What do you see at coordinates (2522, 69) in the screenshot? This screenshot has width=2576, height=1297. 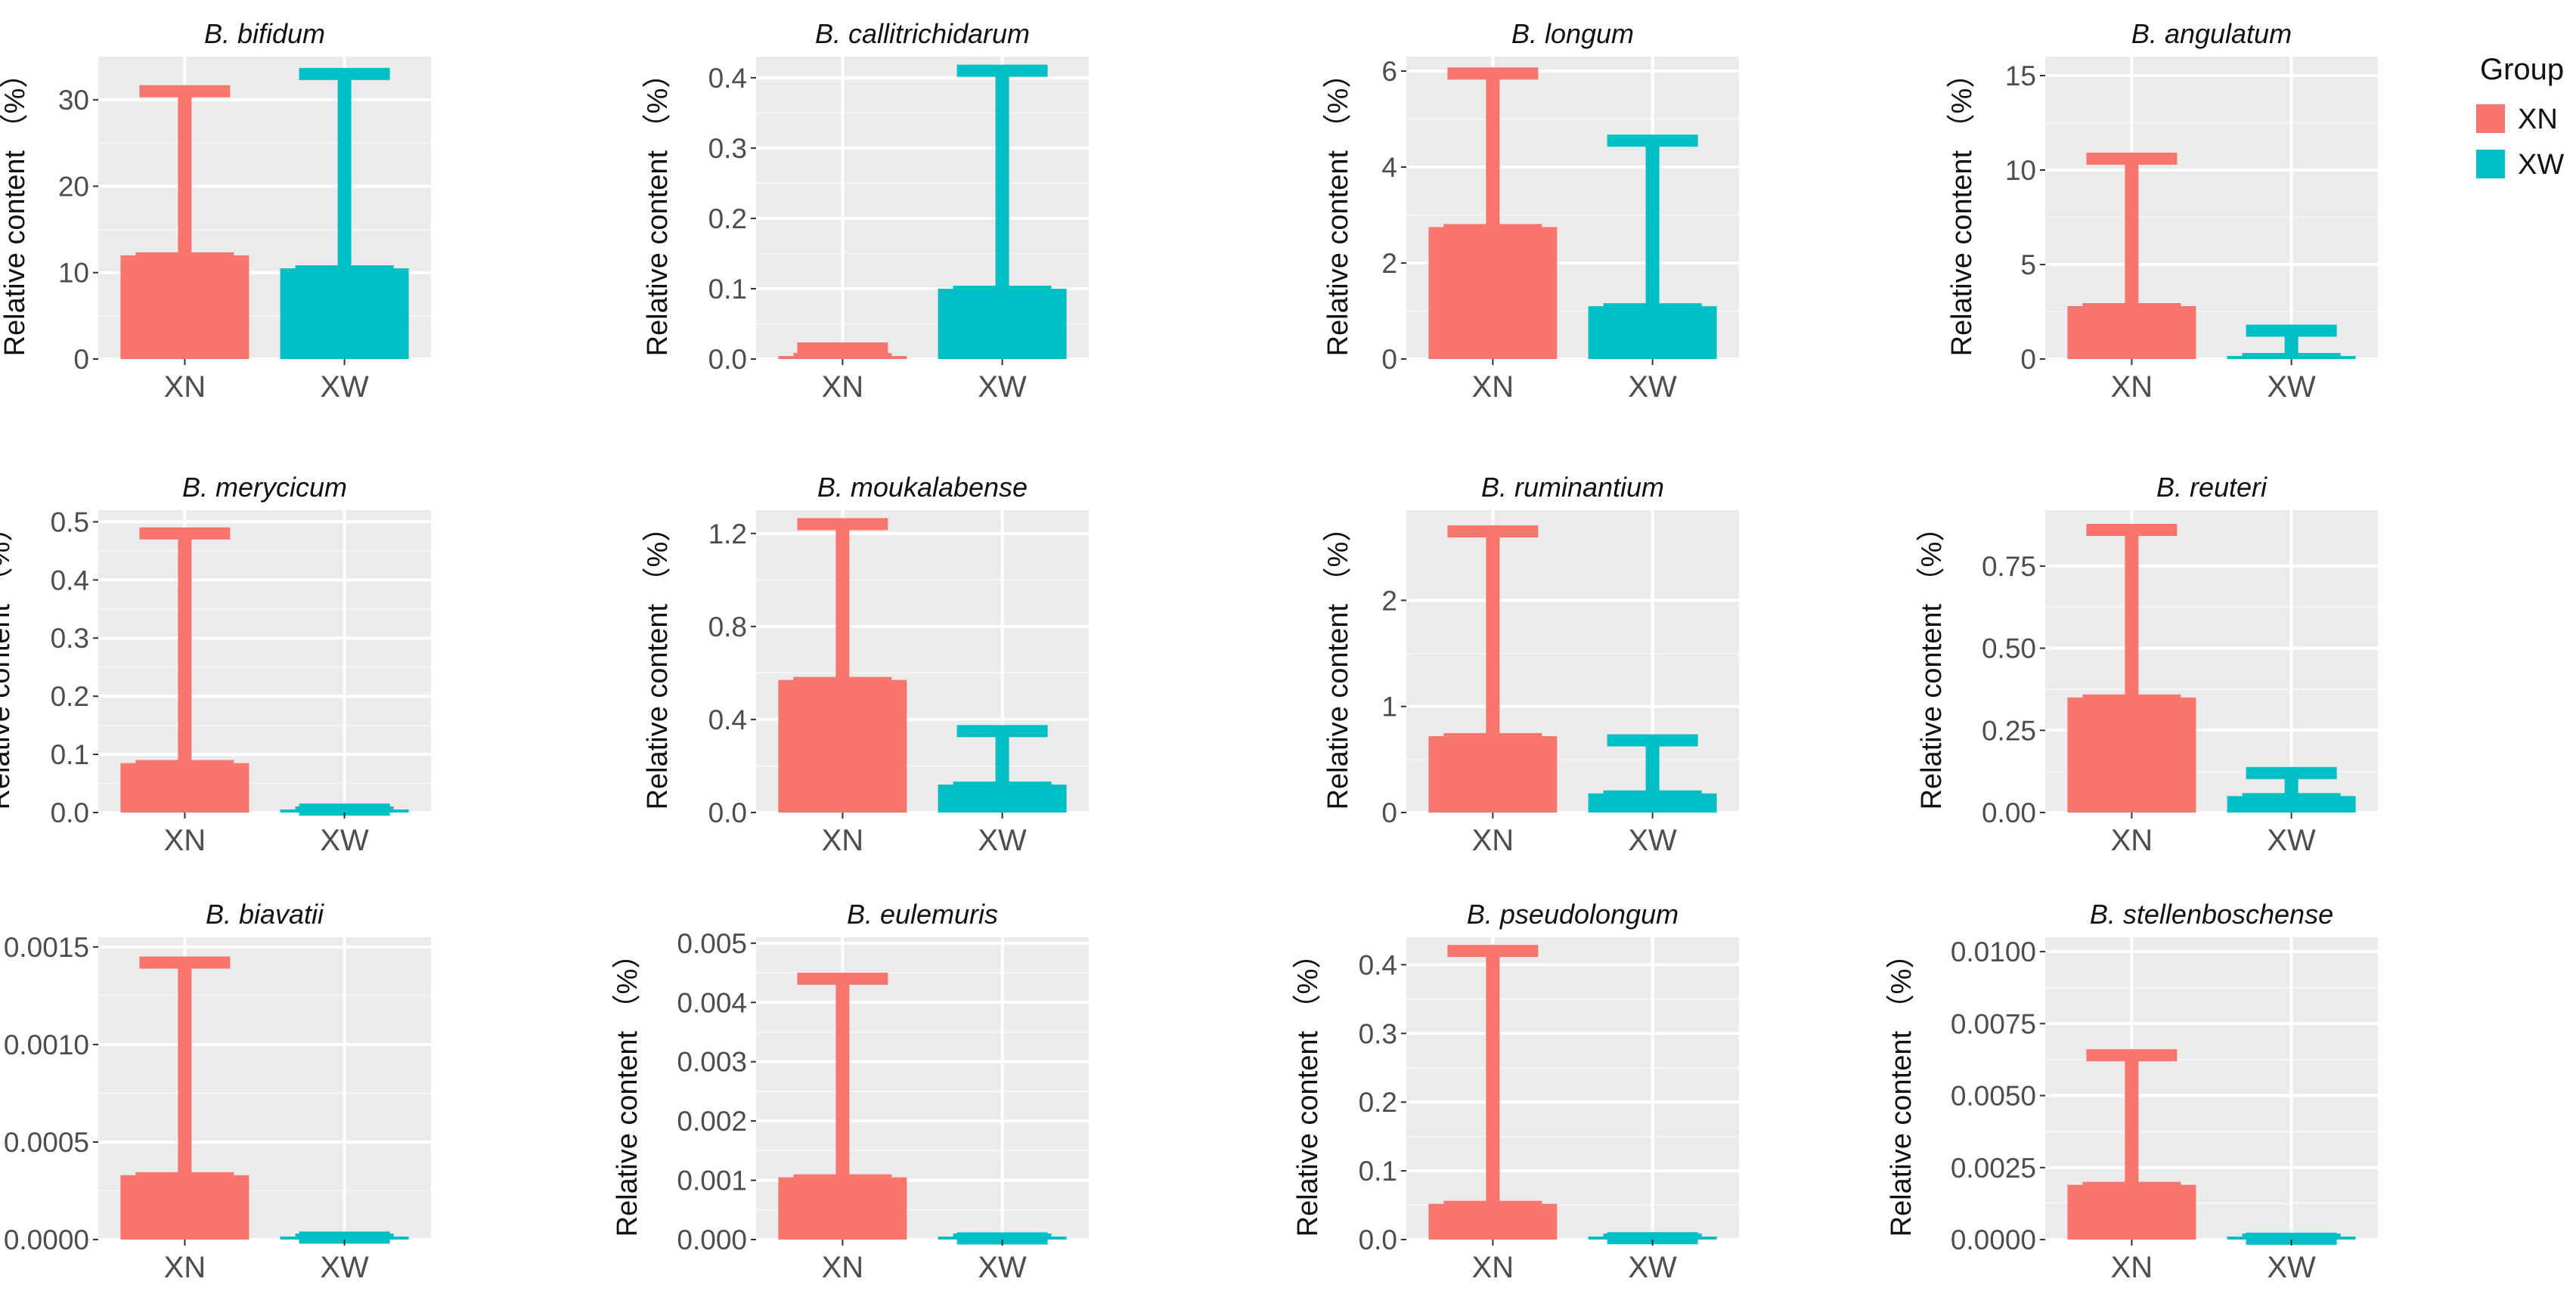 I see `legend-title: Group` at bounding box center [2522, 69].